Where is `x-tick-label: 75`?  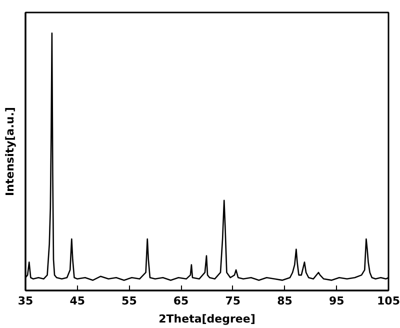
x-tick-label: 75 is located at coordinates (233, 301).